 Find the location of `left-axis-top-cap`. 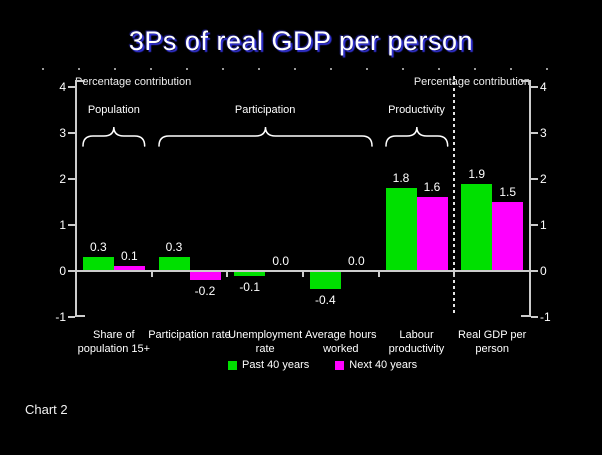

left-axis-top-cap is located at coordinates (81, 81).